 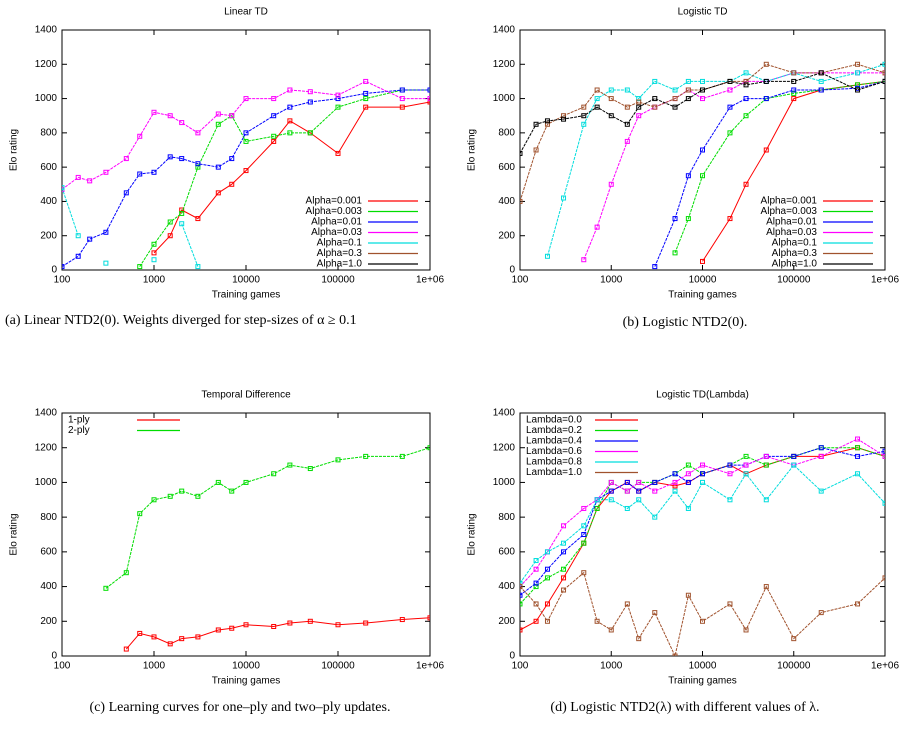 What do you see at coordinates (512, 270) in the screenshot?
I see `y-tick-label: 0` at bounding box center [512, 270].